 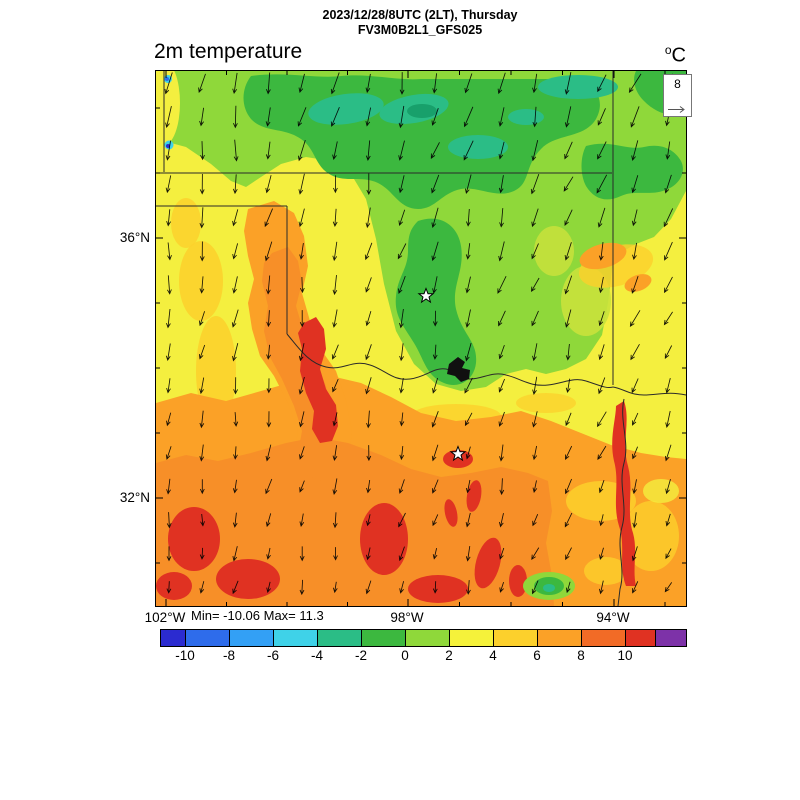 I want to click on lon-label-98w: 98°W, so click(x=407, y=617).